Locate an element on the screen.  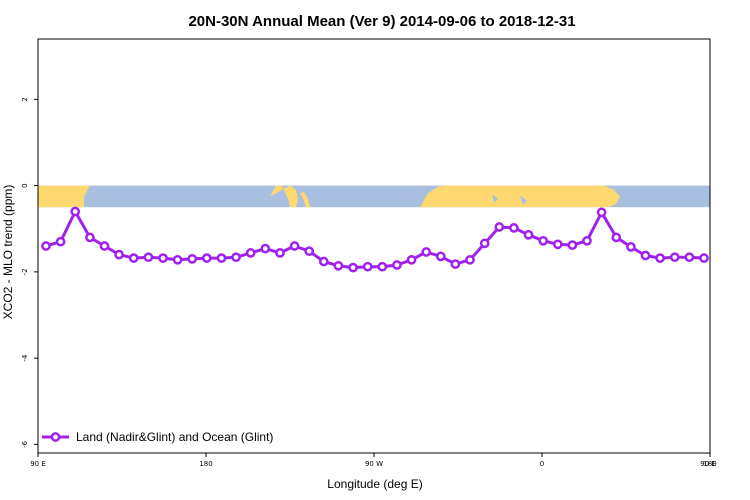
x-tick-label: 0 is located at coordinates (542, 464).